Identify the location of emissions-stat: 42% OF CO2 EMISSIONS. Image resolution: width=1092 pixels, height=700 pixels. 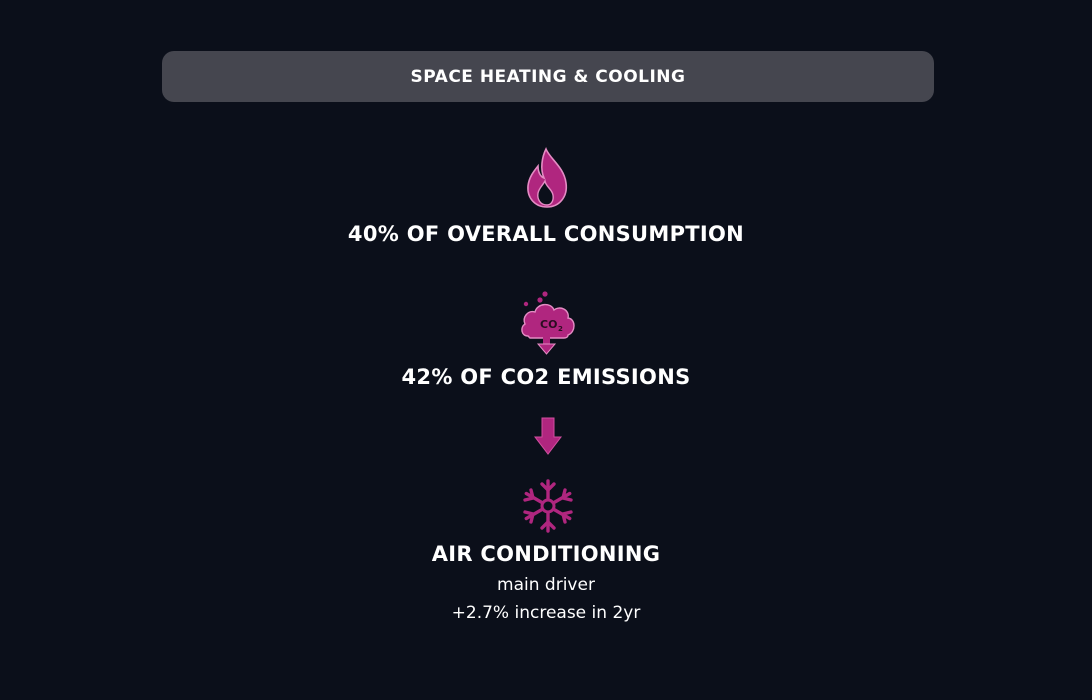
(546, 377).